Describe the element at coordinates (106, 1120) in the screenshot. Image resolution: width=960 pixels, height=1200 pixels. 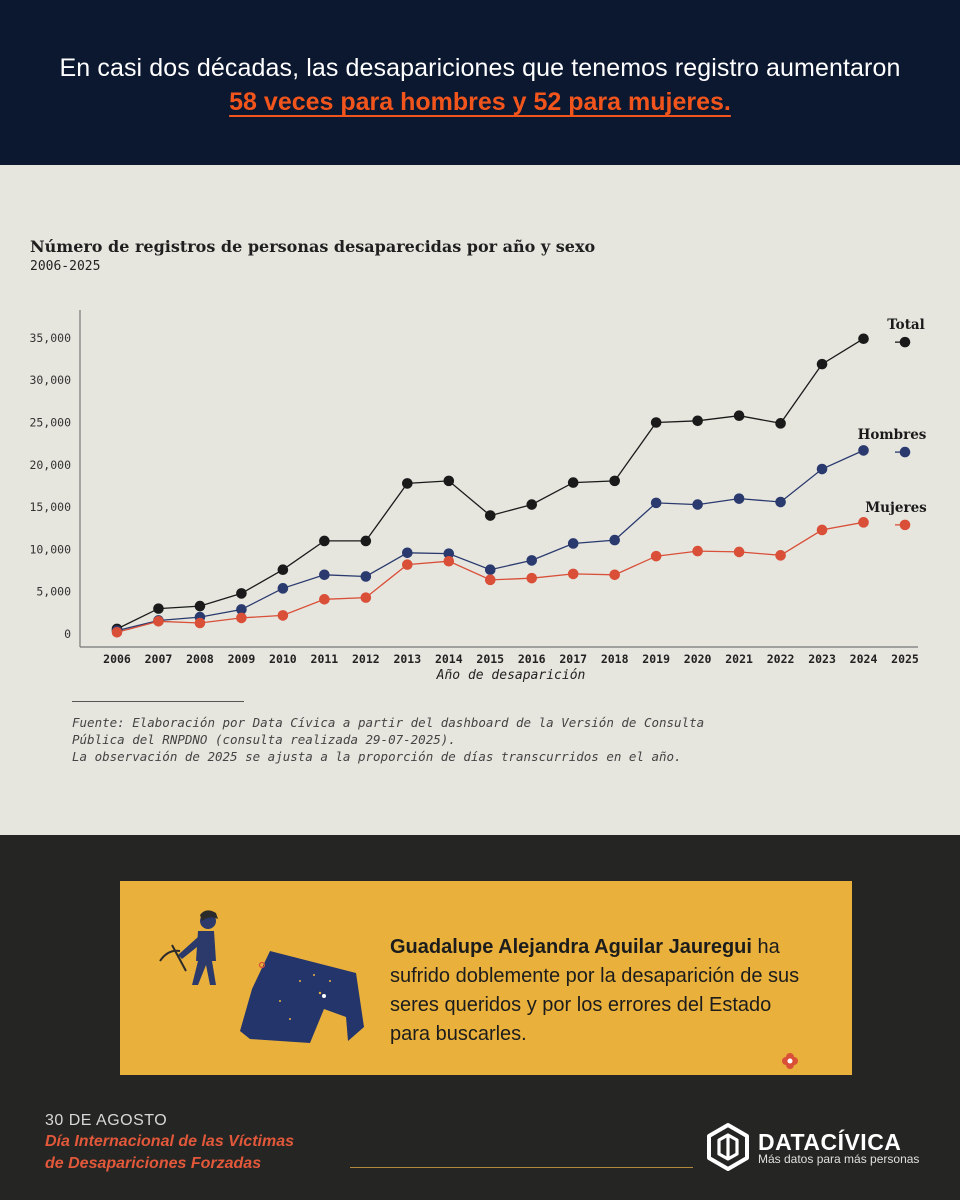
I see `commemoration-date: 30 DE AGOSTO` at that location.